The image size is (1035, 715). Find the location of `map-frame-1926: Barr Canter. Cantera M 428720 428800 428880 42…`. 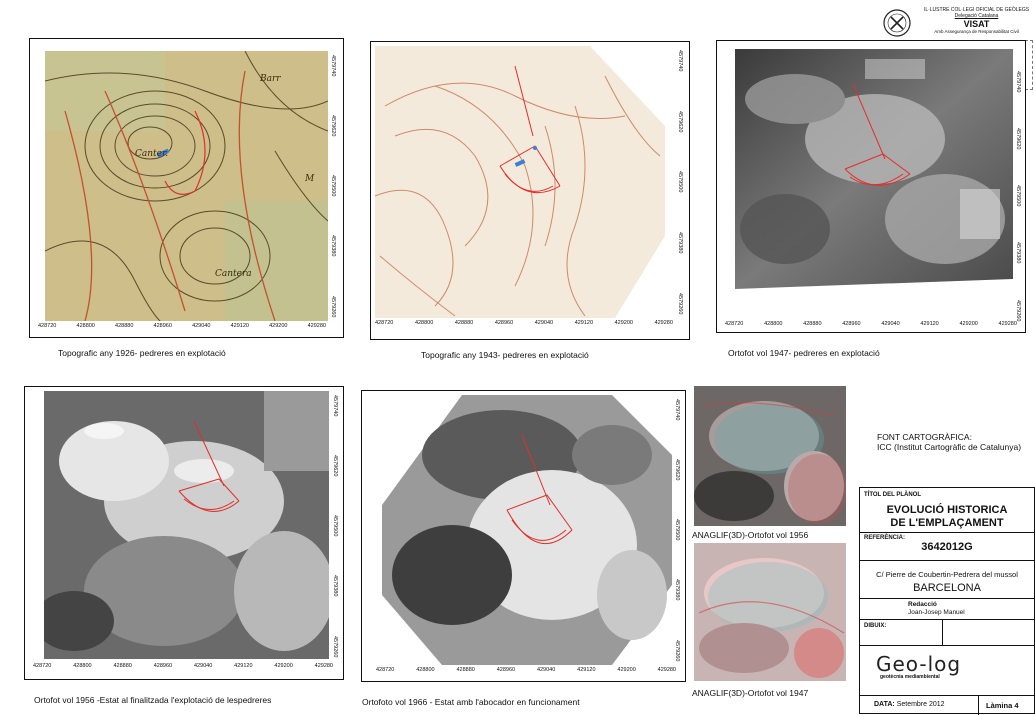

map-frame-1926: Barr Canter. Cantera M 428720 428800 428880 42… is located at coordinates (186, 188).